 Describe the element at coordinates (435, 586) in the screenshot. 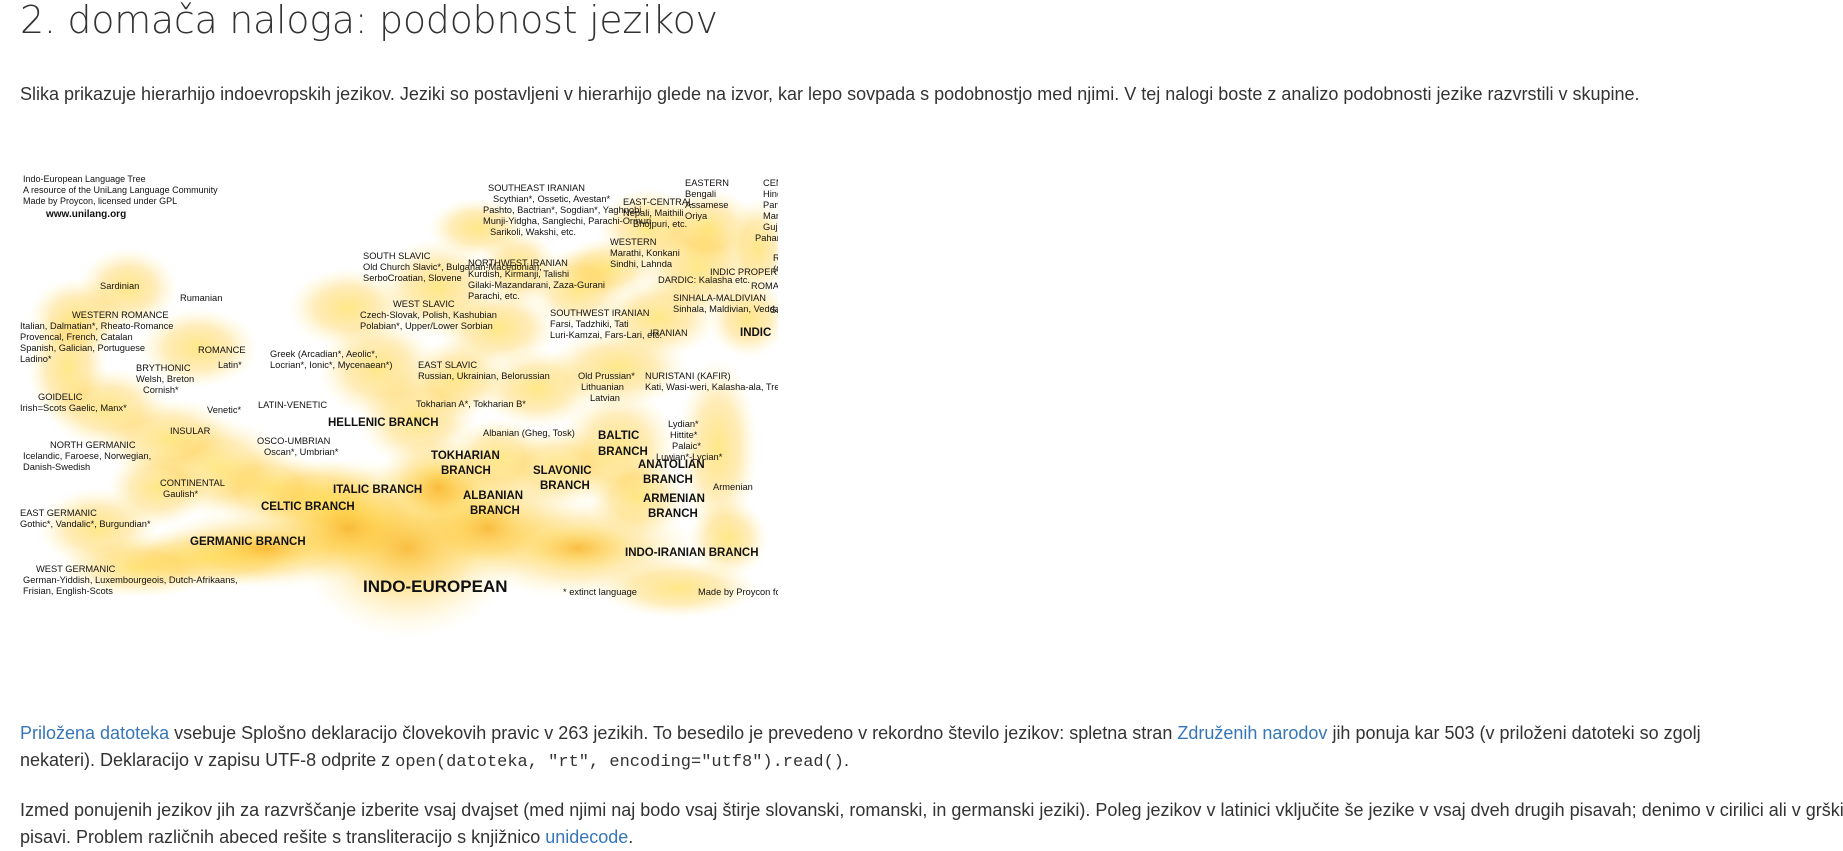

I see `tree-root-label: INDO-EUROPEAN` at that location.